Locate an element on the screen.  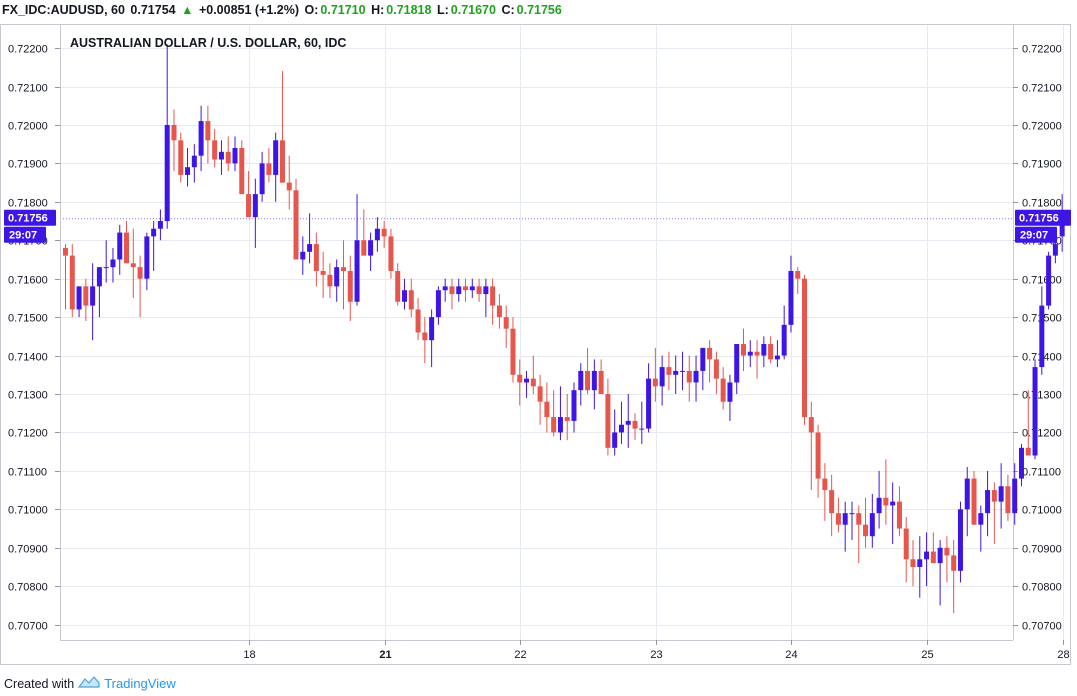
y-tick-label-left: 0.70900 is located at coordinates (28, 550).